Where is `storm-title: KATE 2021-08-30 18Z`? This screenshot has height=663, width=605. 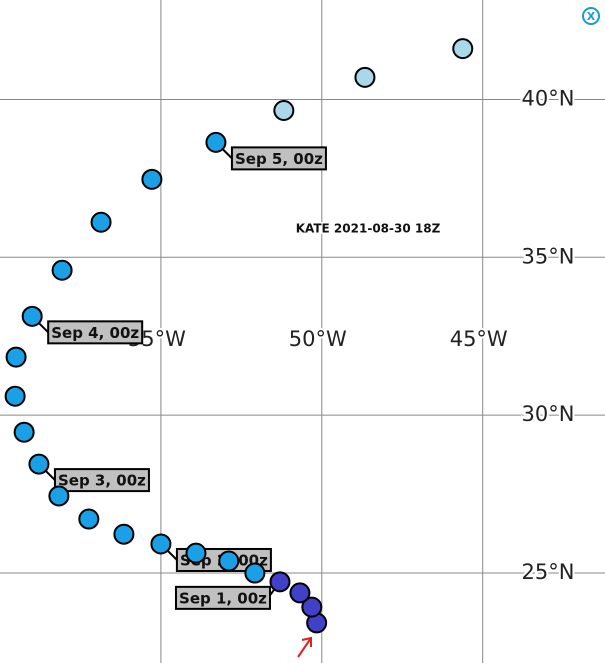
storm-title: KATE 2021-08-30 18Z is located at coordinates (368, 229).